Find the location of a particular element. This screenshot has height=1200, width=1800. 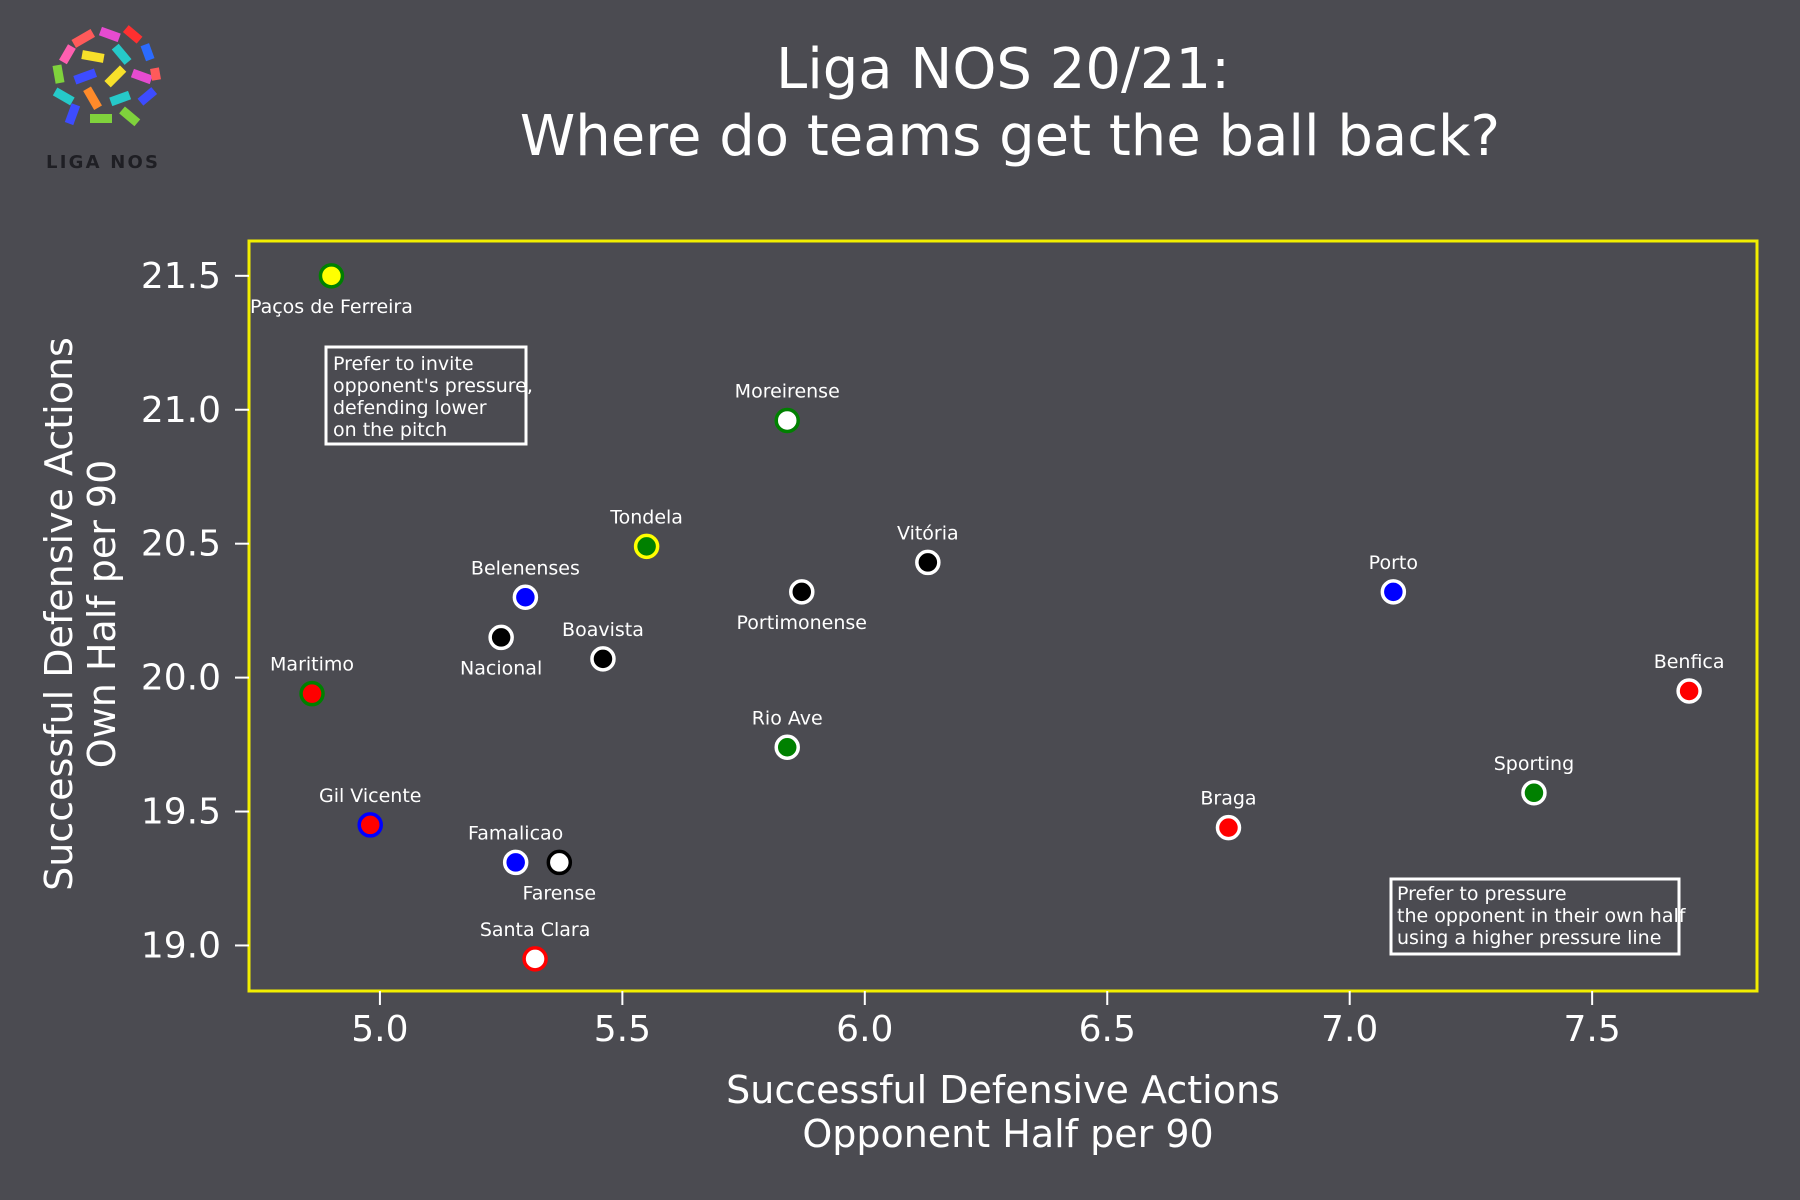

annotation-high-press-line: the opponent in their own half is located at coordinates (1542, 916).